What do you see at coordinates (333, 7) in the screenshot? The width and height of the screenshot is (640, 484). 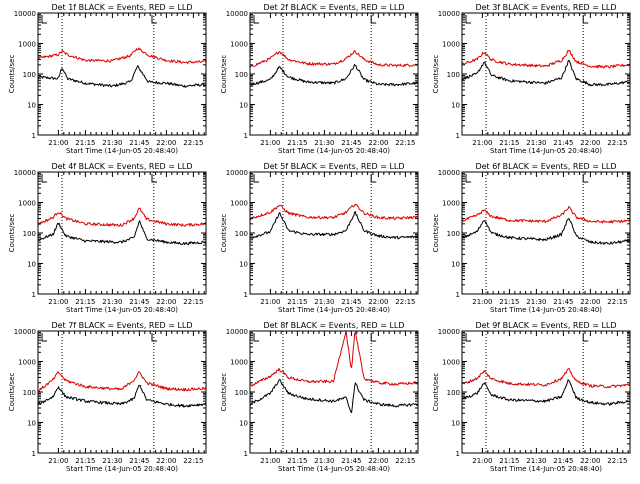 I see `panel-title: Det 2f BLACK = Events, RED = LLD` at bounding box center [333, 7].